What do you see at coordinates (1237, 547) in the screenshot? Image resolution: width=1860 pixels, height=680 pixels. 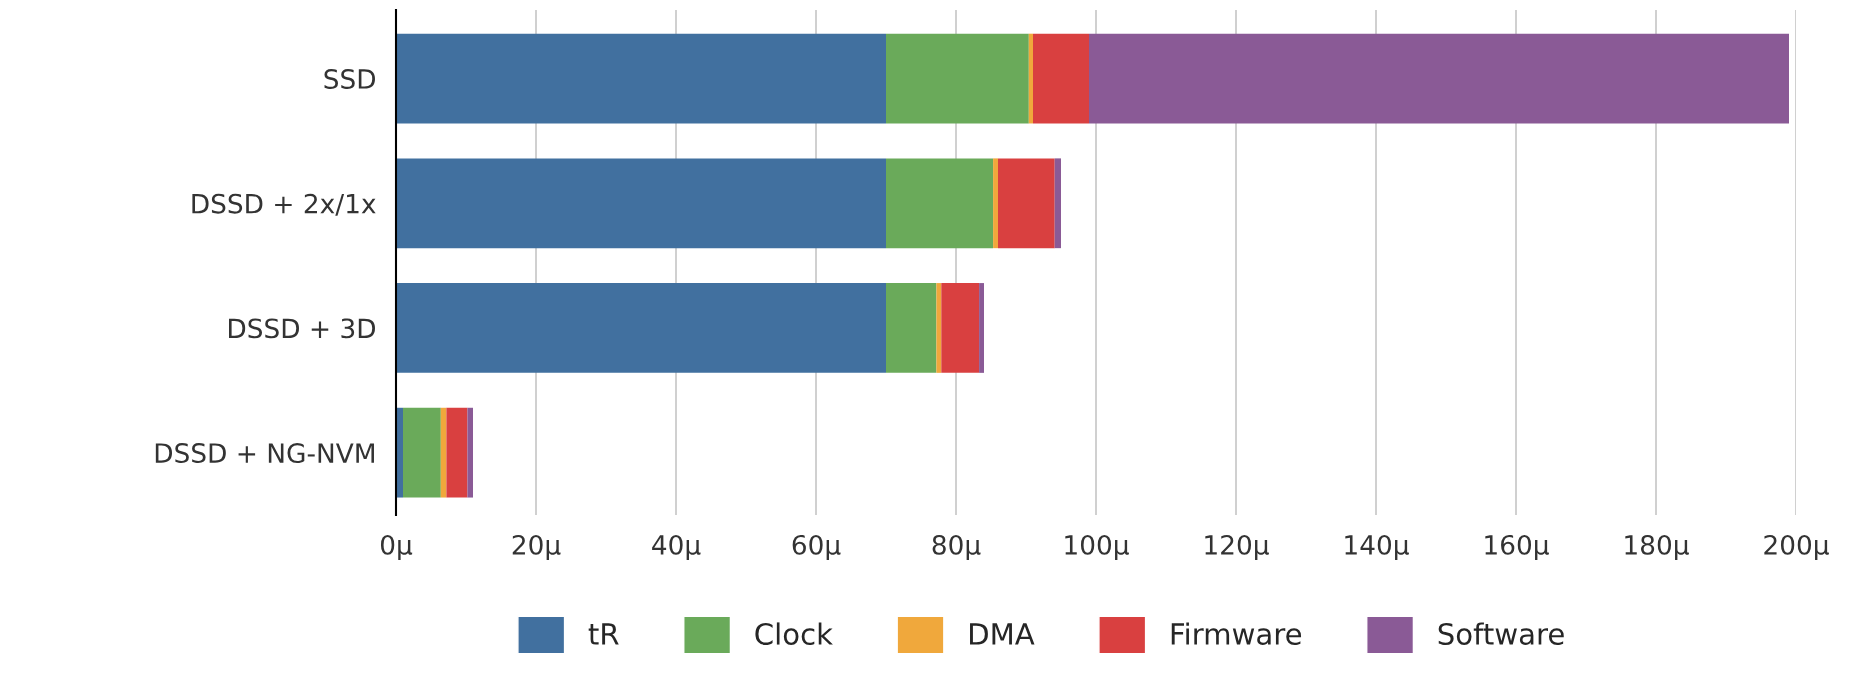 I see `x-tick-label: 120µ` at bounding box center [1237, 547].